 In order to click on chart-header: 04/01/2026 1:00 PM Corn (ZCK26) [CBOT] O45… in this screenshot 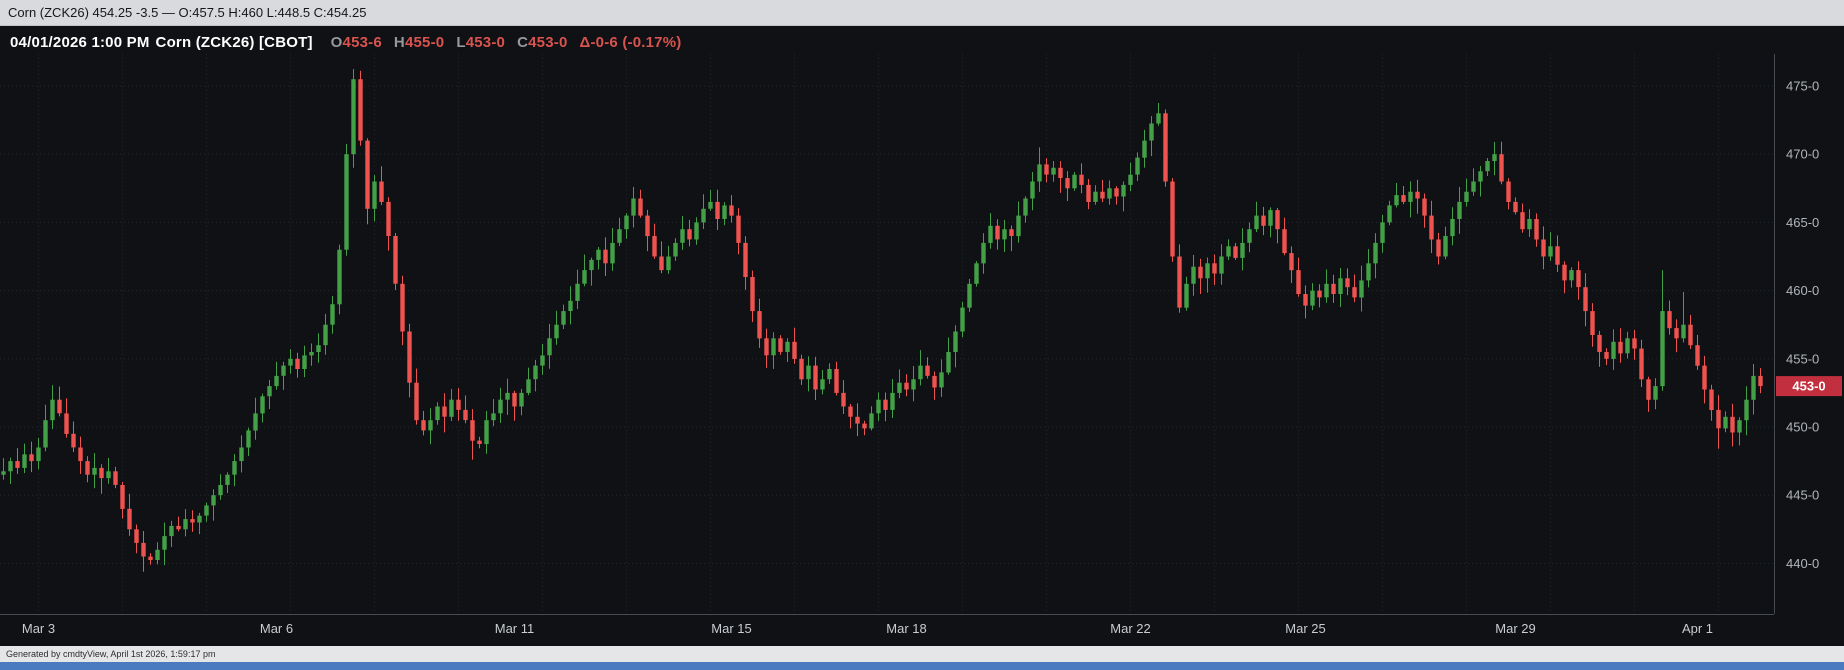, I will do `click(345, 42)`.